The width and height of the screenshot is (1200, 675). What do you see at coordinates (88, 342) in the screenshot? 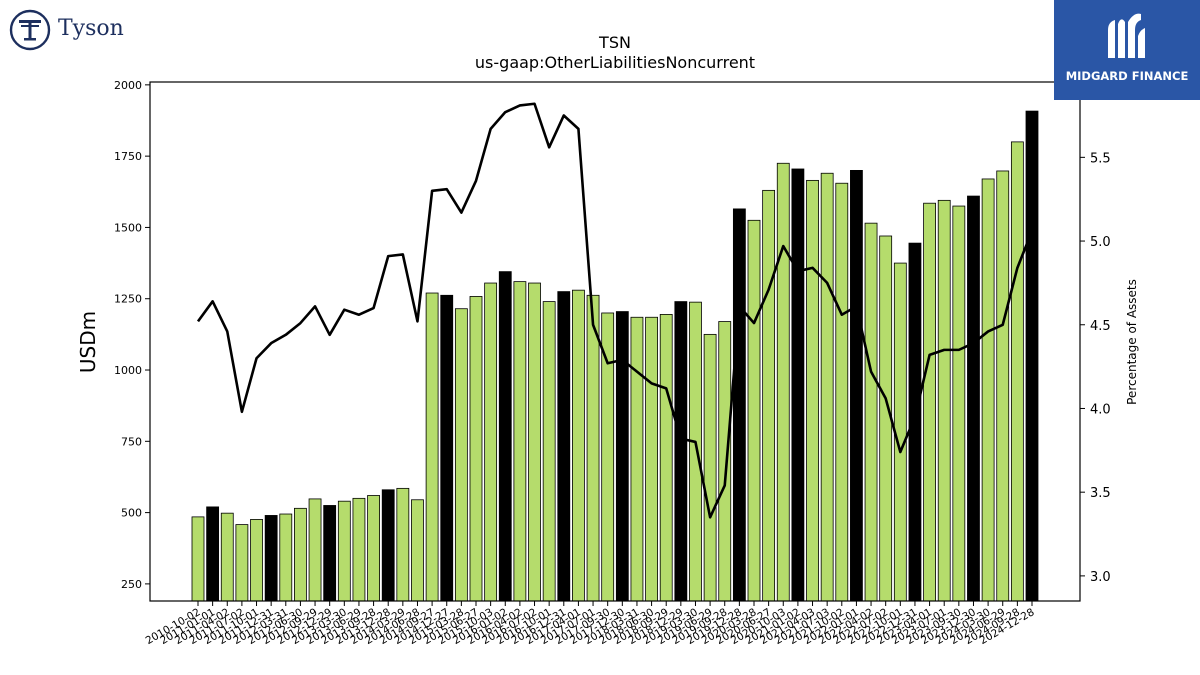
I see `y-axis-label: USDm` at bounding box center [88, 342].